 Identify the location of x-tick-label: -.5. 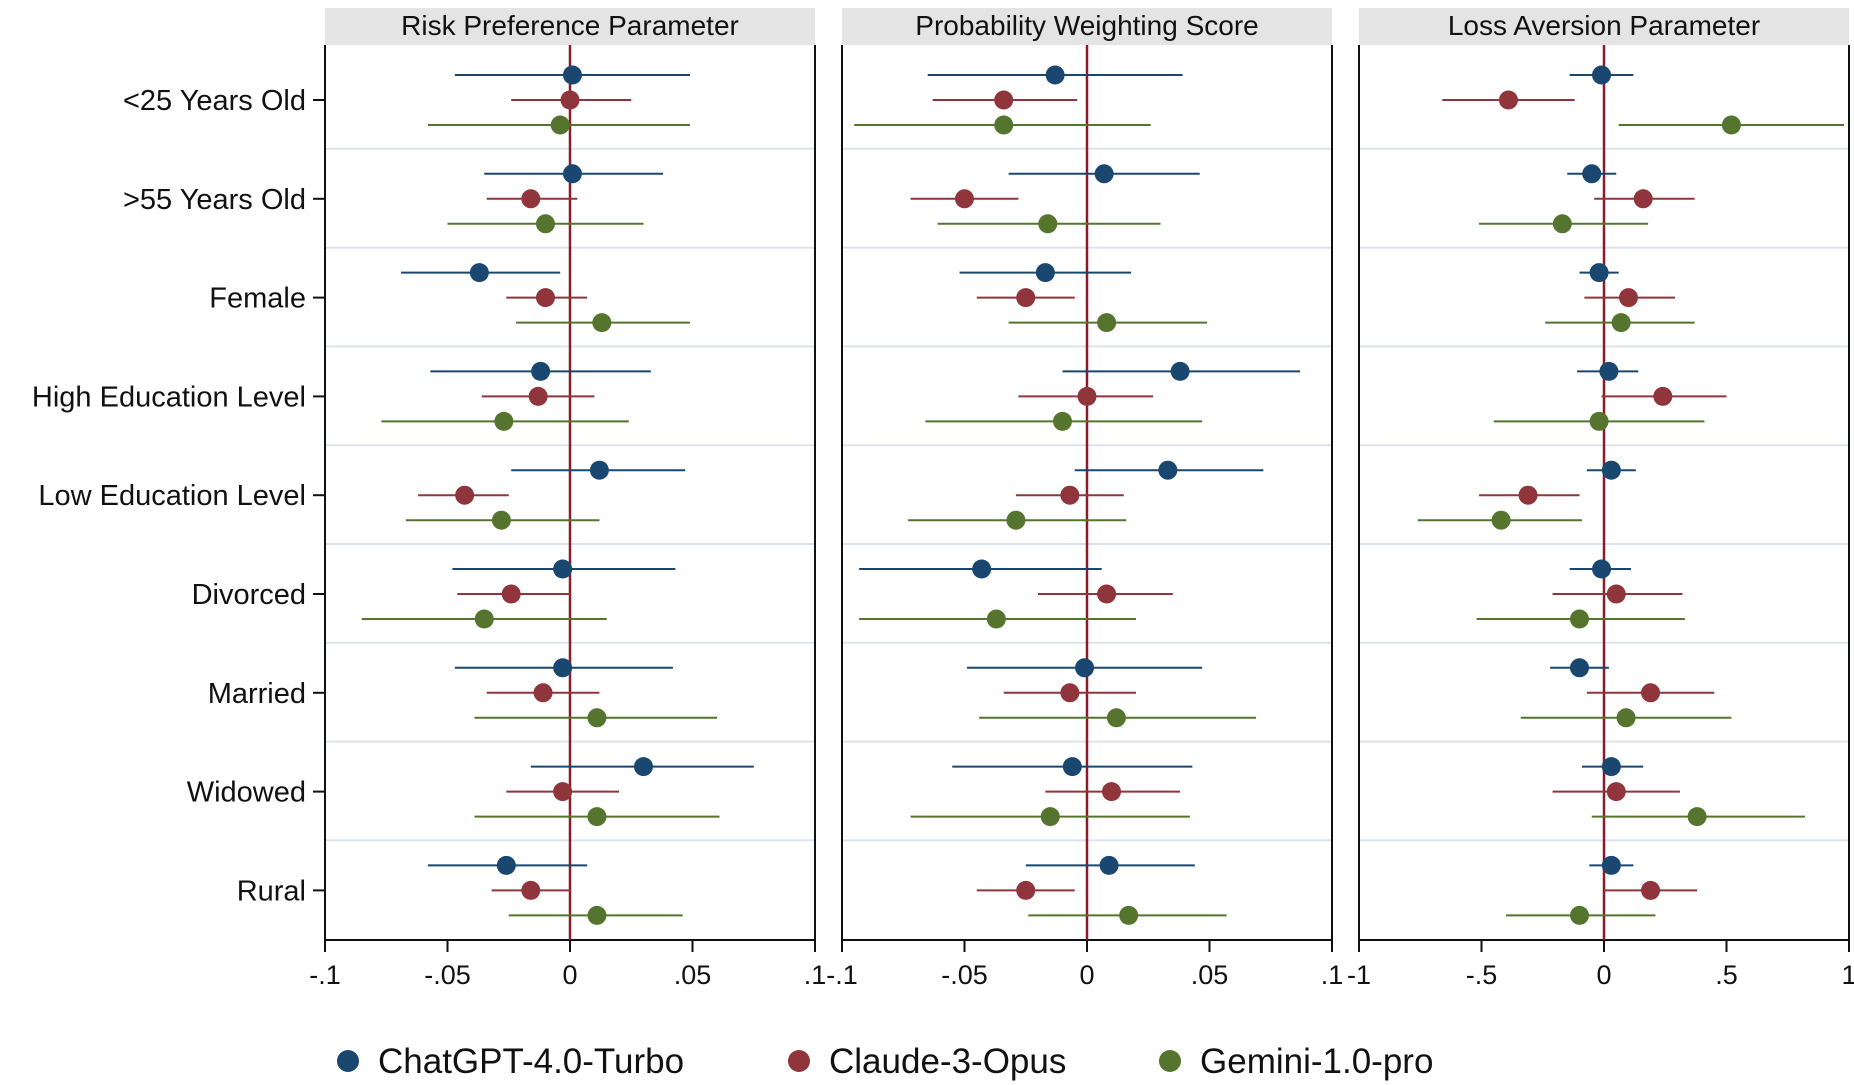
(1482, 975).